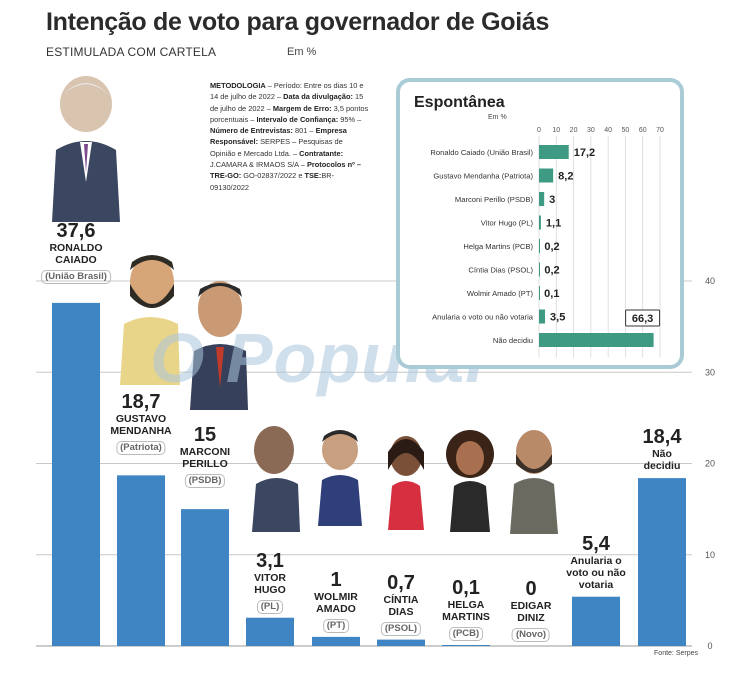  Describe the element at coordinates (531, 589) in the screenshot. I see `value-label: 0` at that location.